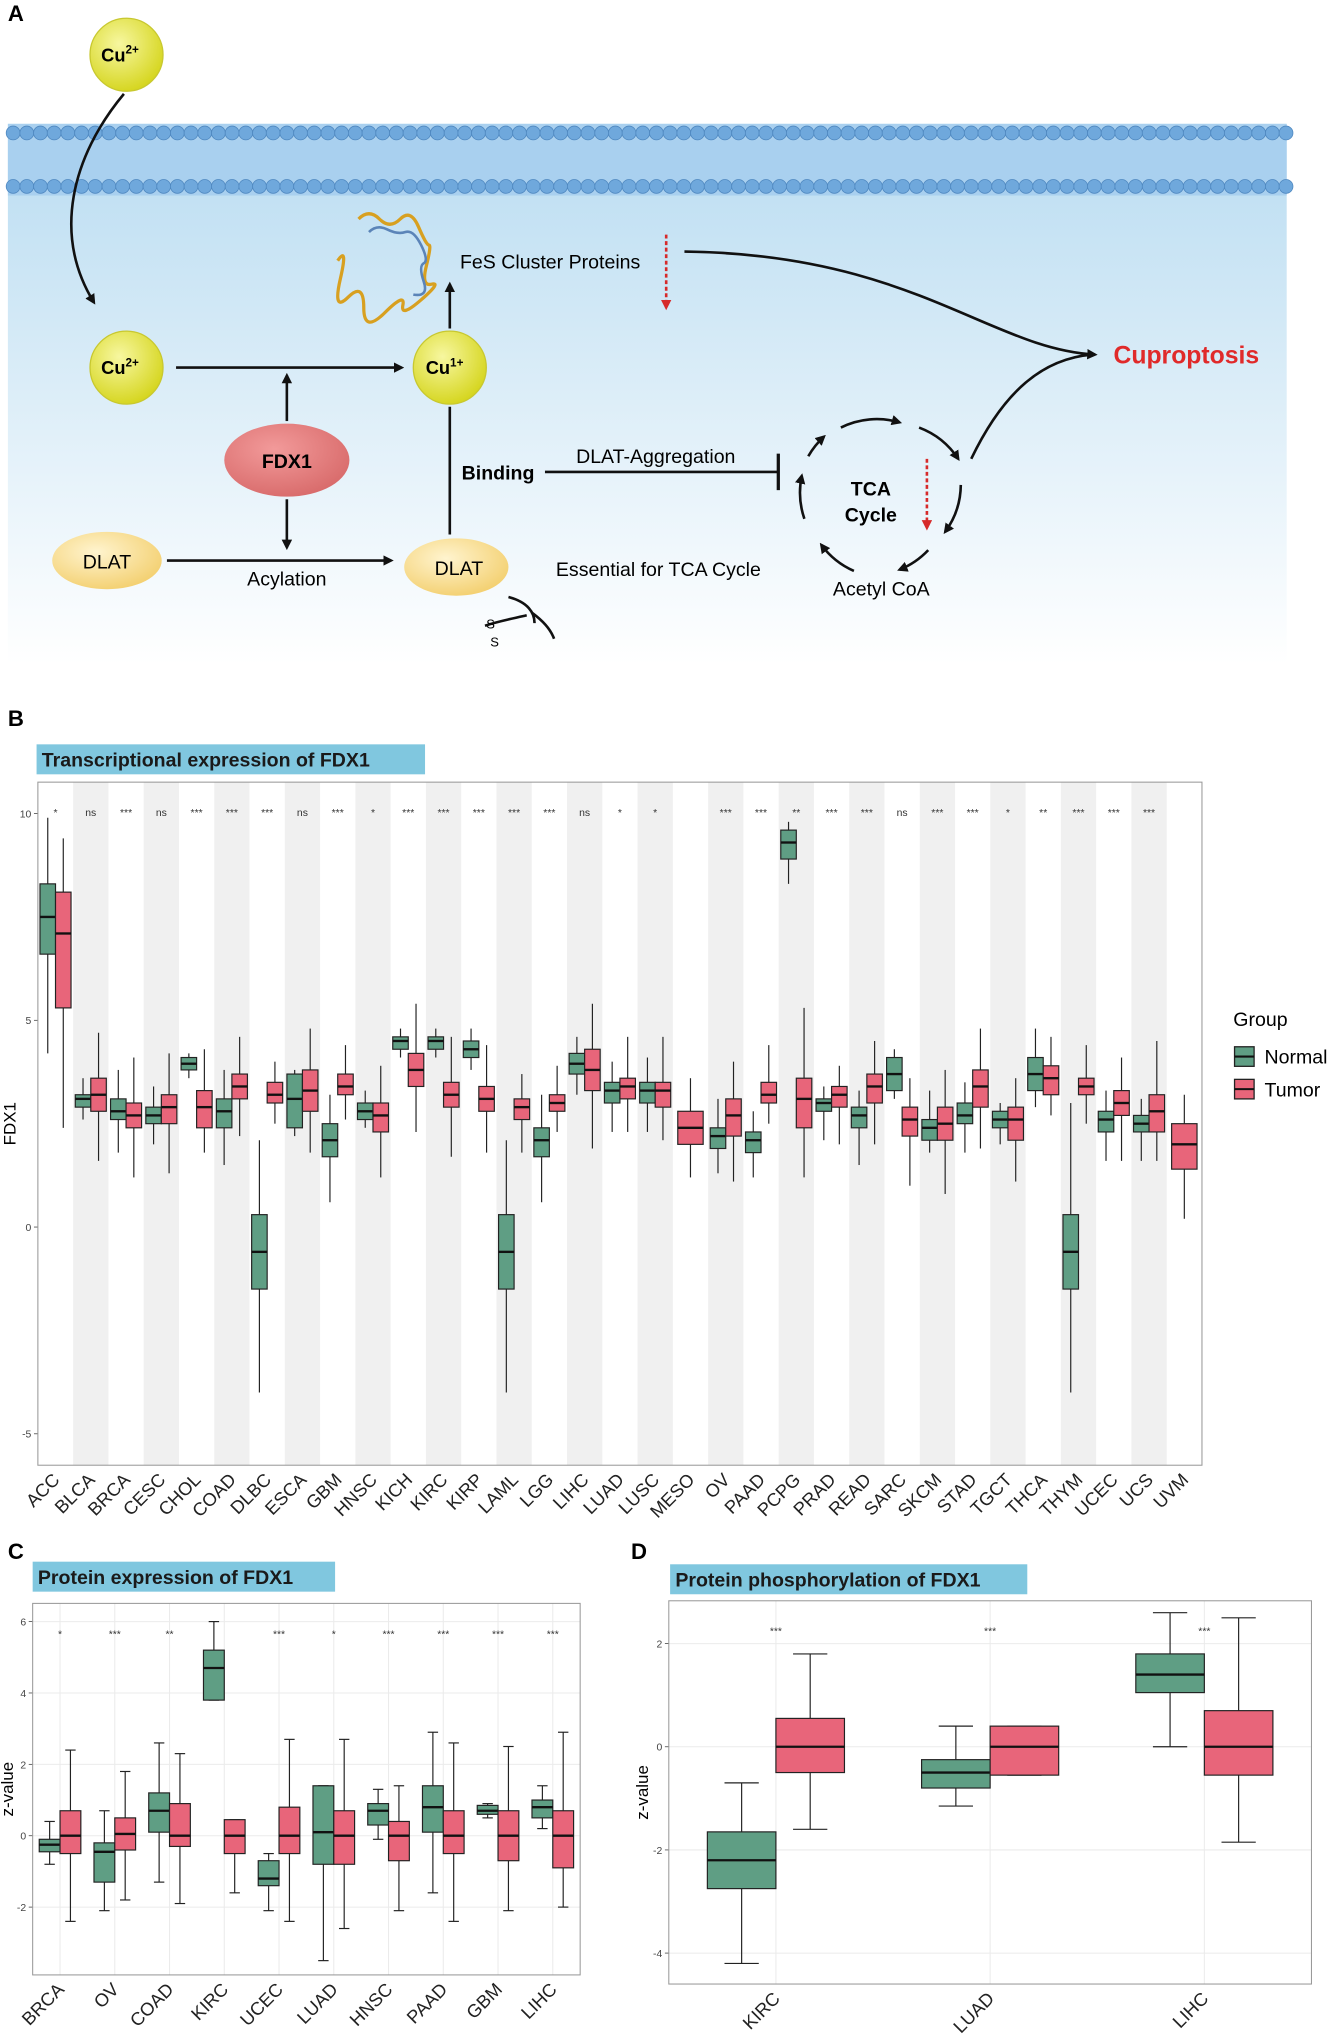  I want to click on cu-ion, so click(449, 367).